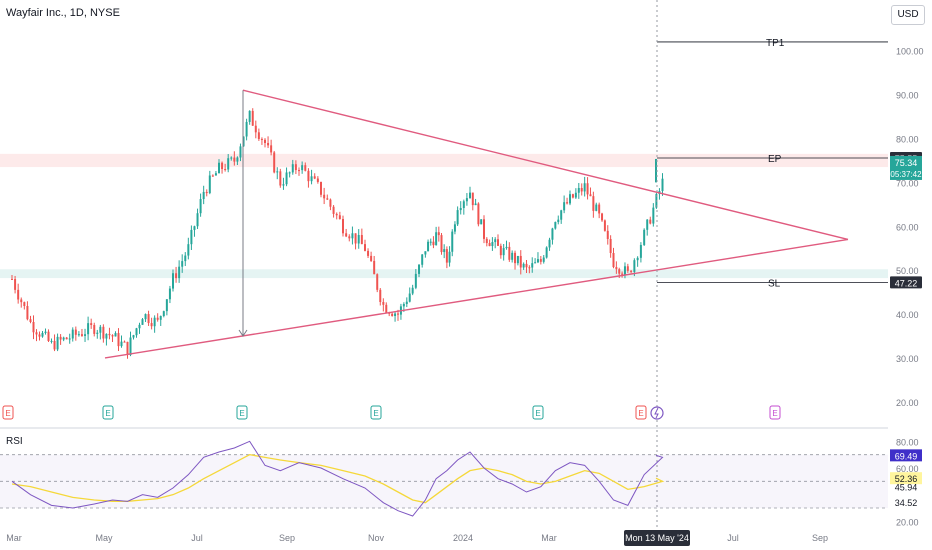 The image size is (932, 550). What do you see at coordinates (908, 15) in the screenshot?
I see `currency-selector: USD` at bounding box center [908, 15].